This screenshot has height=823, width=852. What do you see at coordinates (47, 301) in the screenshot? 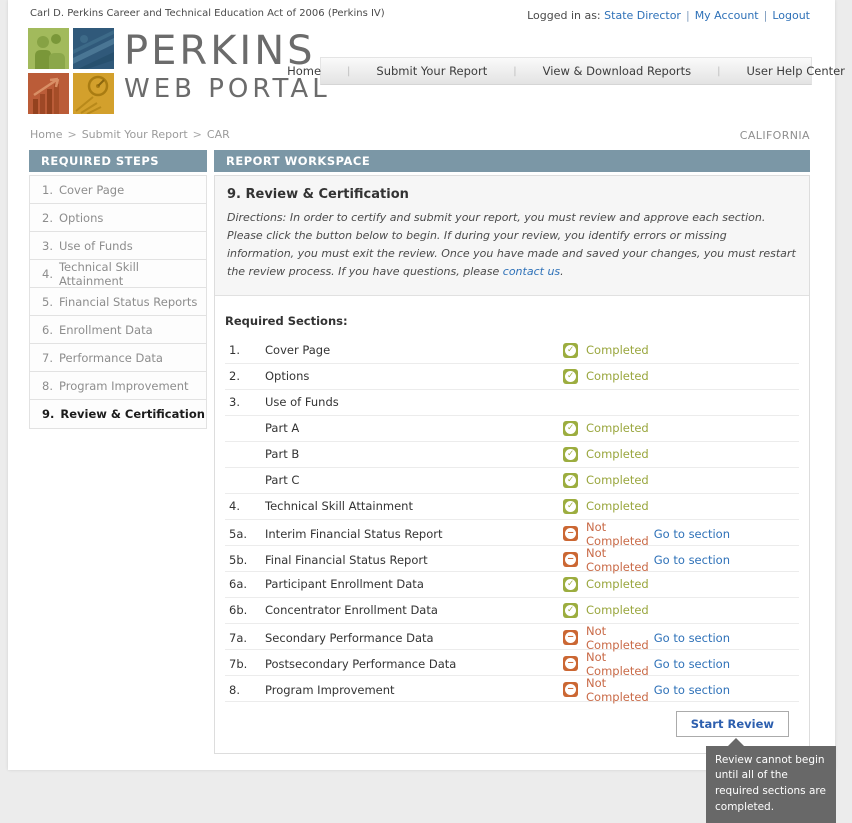
I see `sidebar-item-number: 5.` at bounding box center [47, 301].